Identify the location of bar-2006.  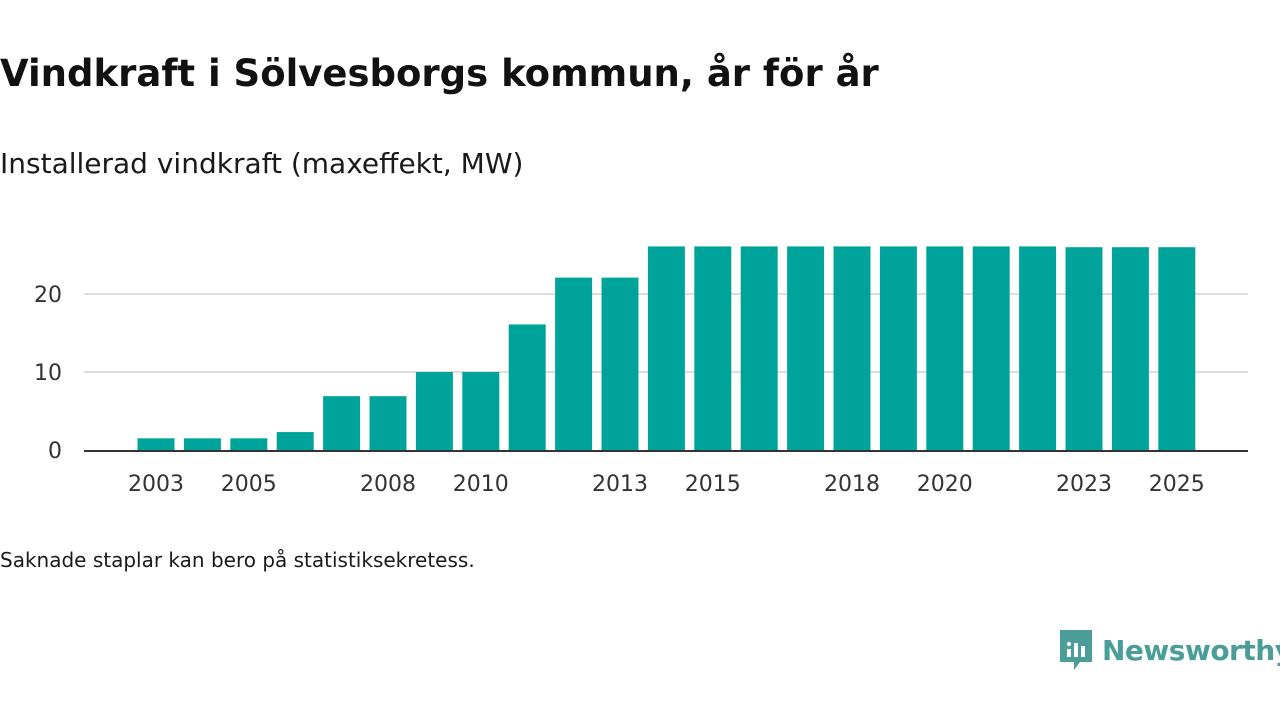
(295, 441).